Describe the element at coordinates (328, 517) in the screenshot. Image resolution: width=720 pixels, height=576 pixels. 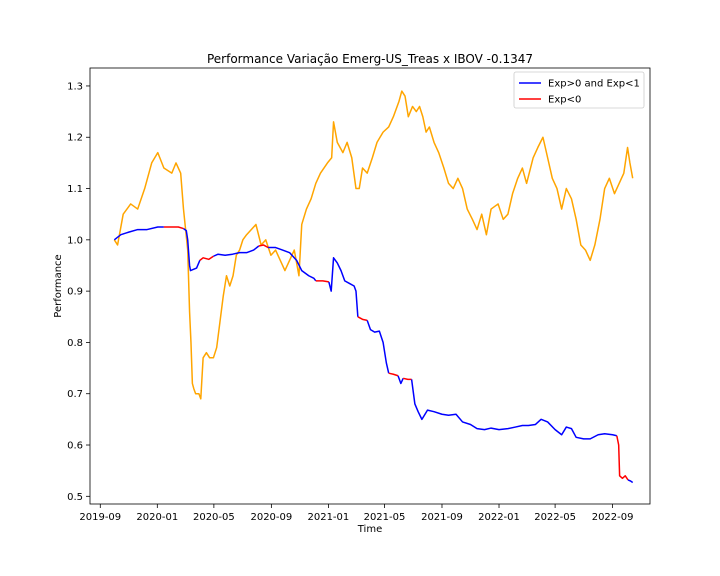
I see `x-tick-label: 2021-01` at that location.